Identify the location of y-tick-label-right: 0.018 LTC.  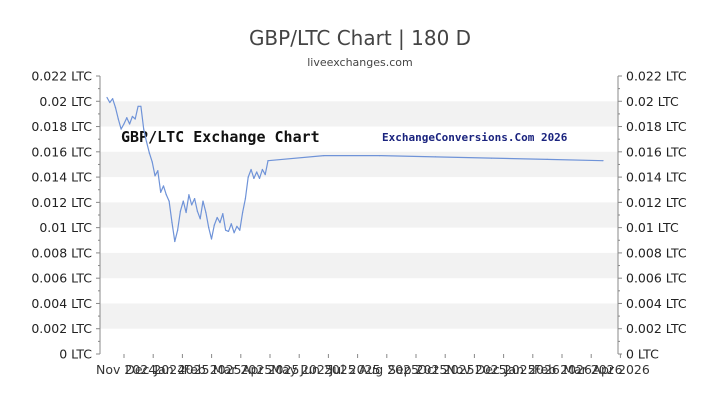
(656, 126).